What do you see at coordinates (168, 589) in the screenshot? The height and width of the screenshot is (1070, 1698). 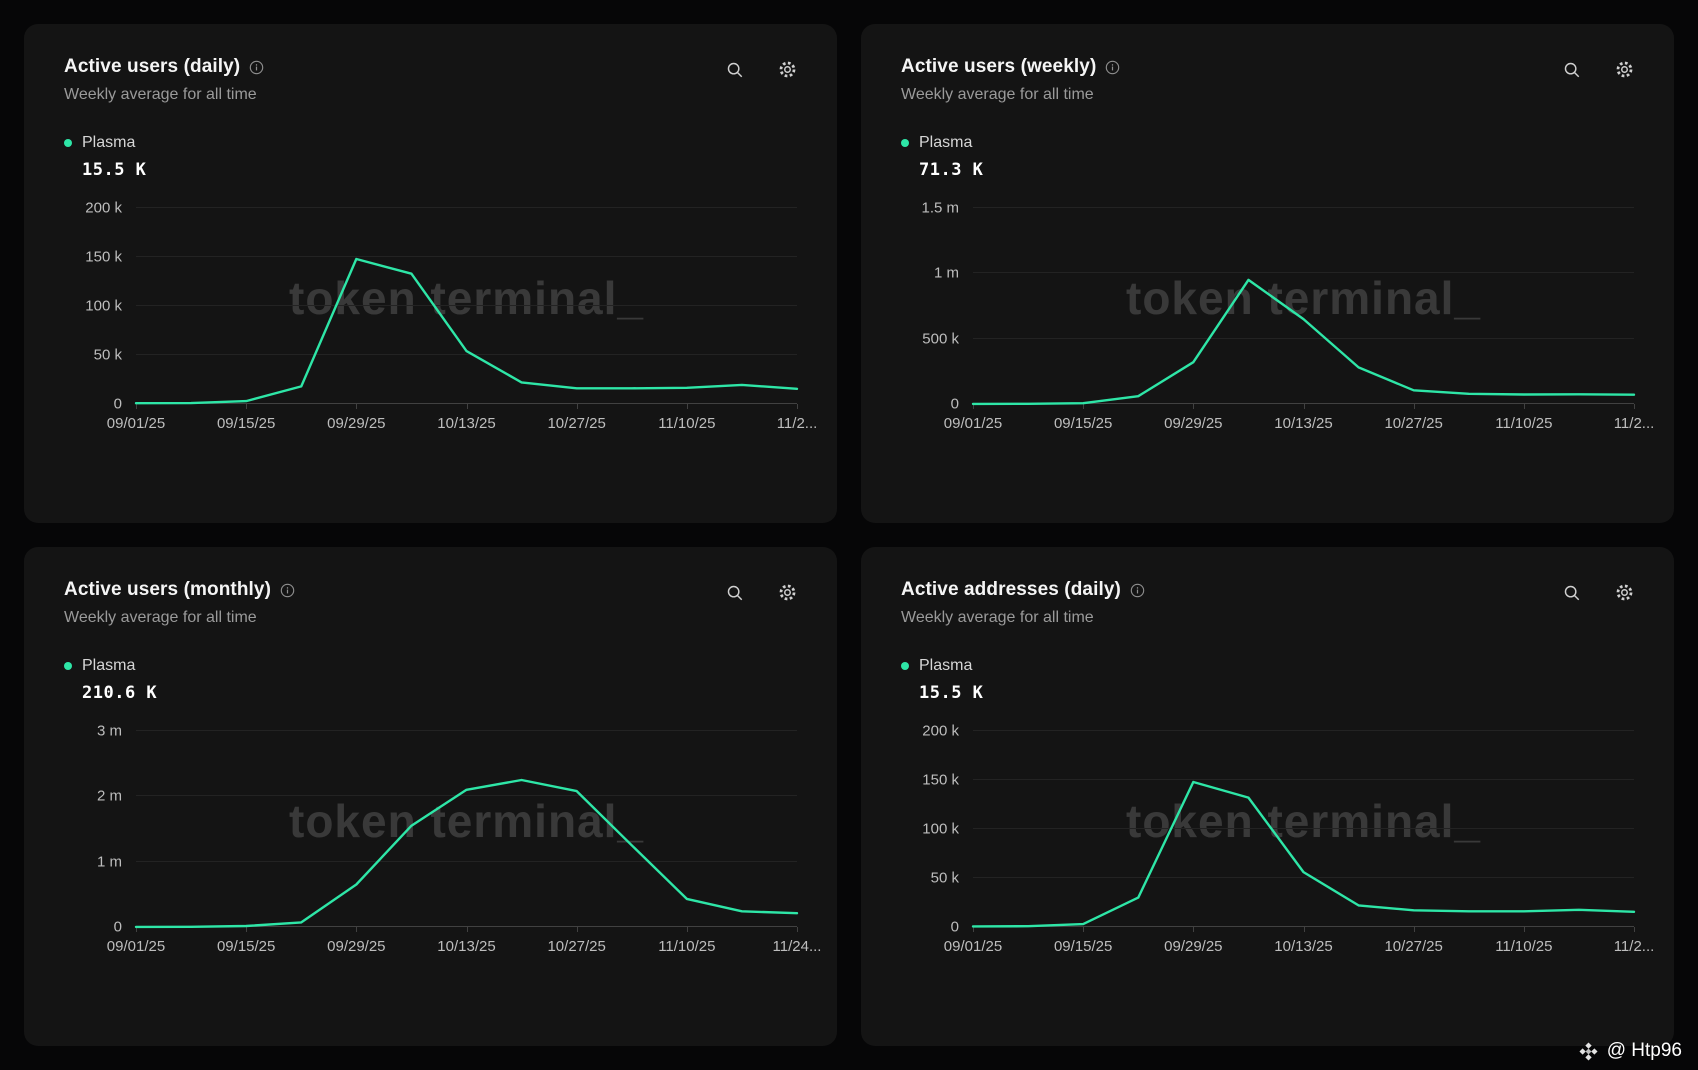 I see `card-title: Active users (monthly)` at bounding box center [168, 589].